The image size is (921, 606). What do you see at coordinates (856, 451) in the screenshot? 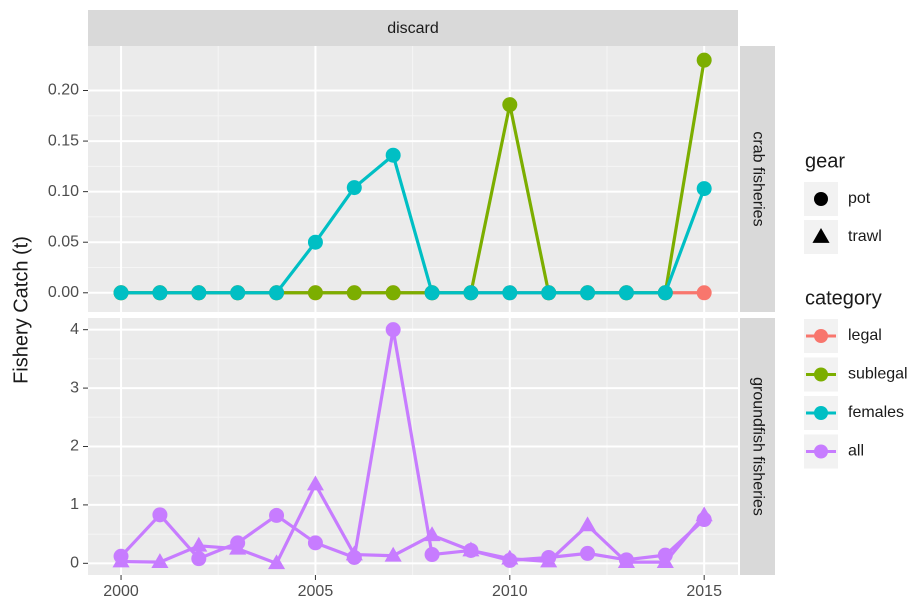
I see `legend-label: all` at bounding box center [856, 451].